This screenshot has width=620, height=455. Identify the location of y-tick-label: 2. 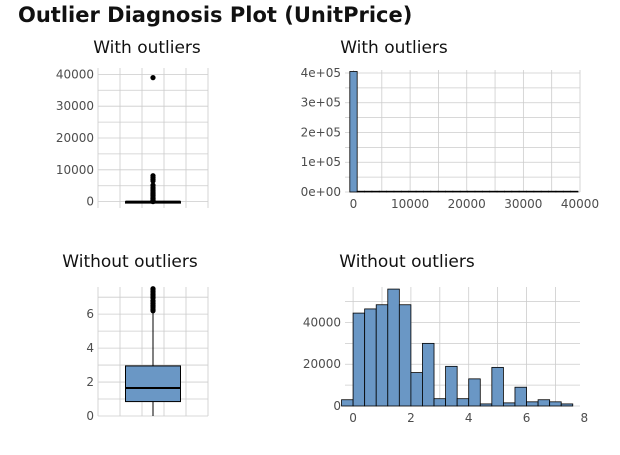
(90, 382).